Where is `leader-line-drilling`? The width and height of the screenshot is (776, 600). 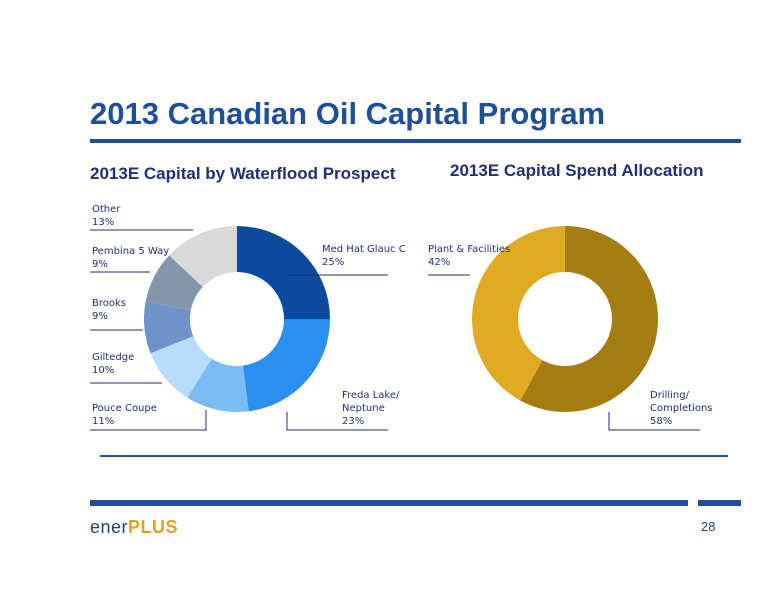
leader-line-drilling is located at coordinates (654, 421).